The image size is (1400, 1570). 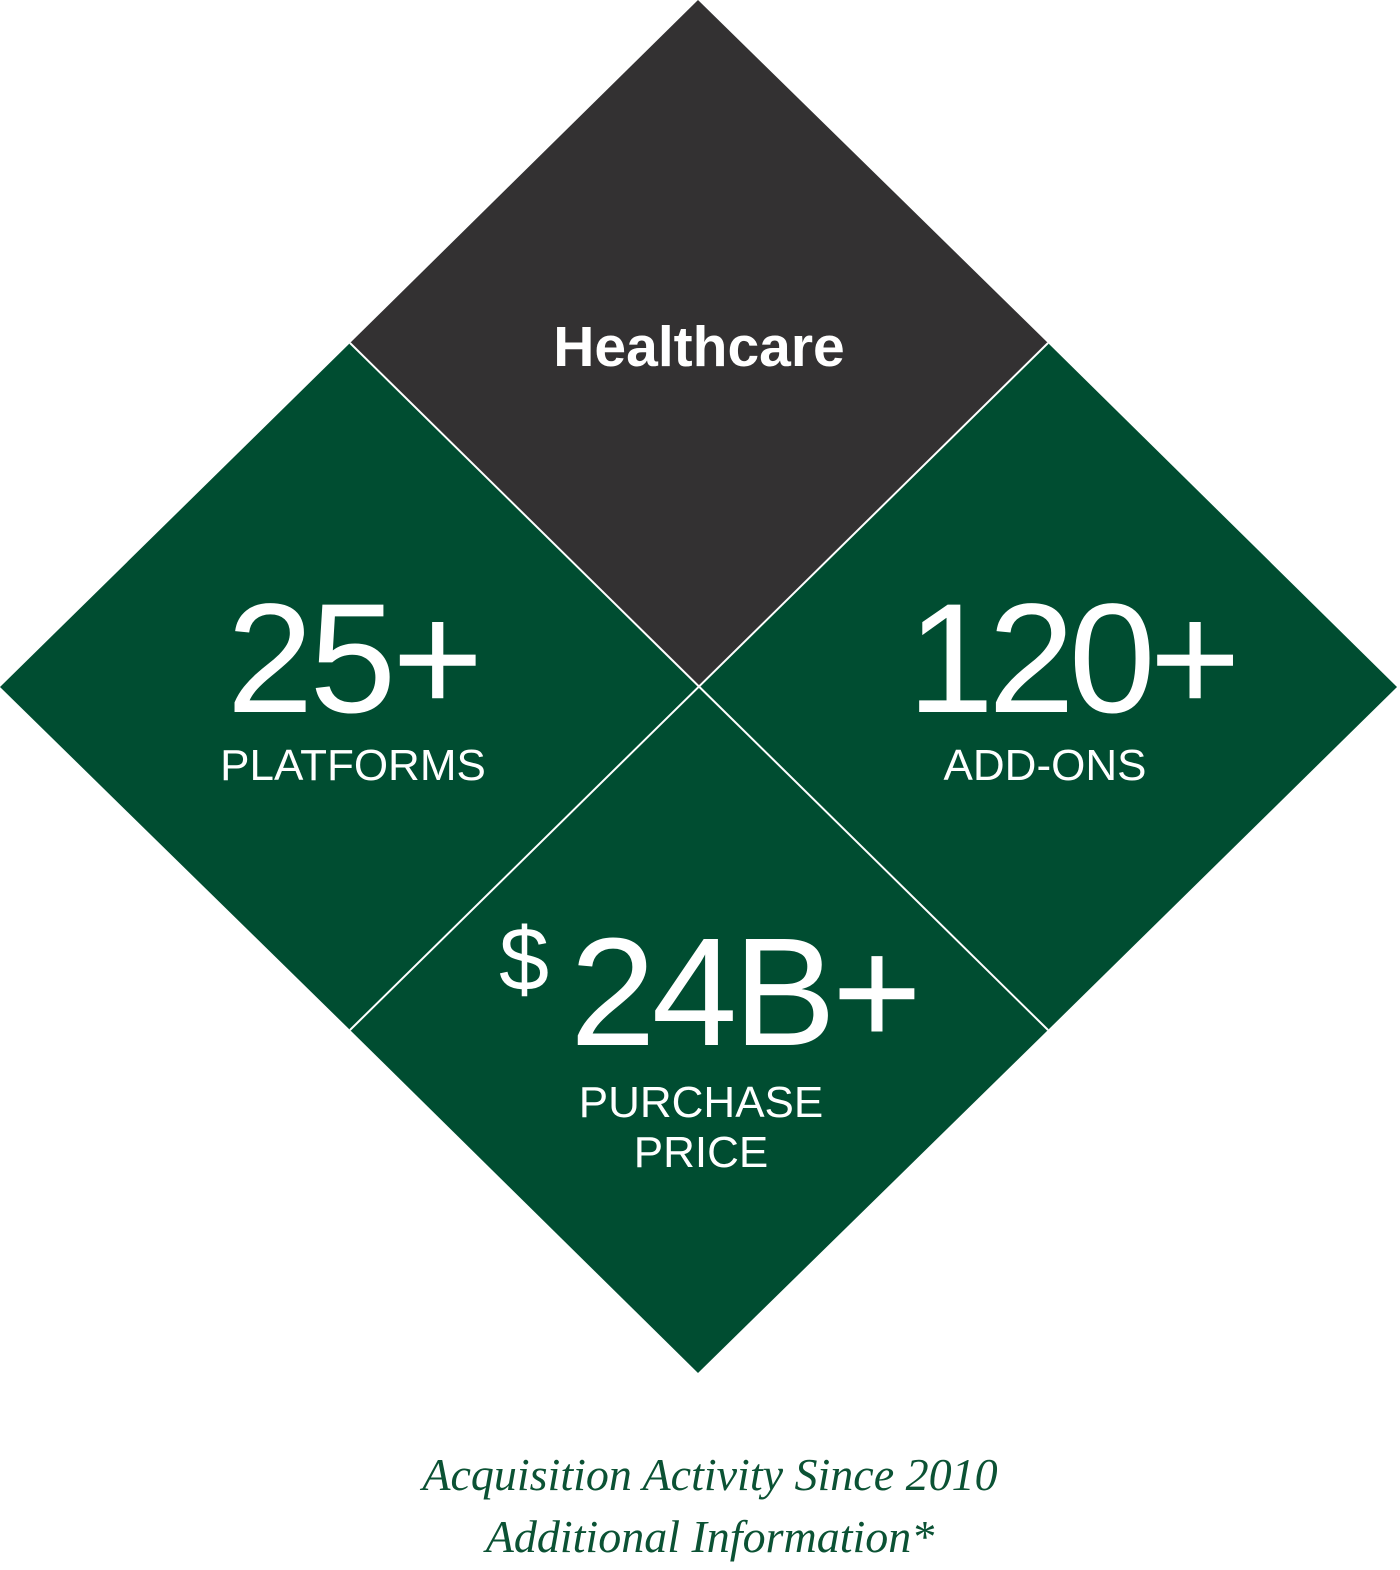 I want to click on purchase-price-label-line2: PRICE, so click(x=701, y=1152).